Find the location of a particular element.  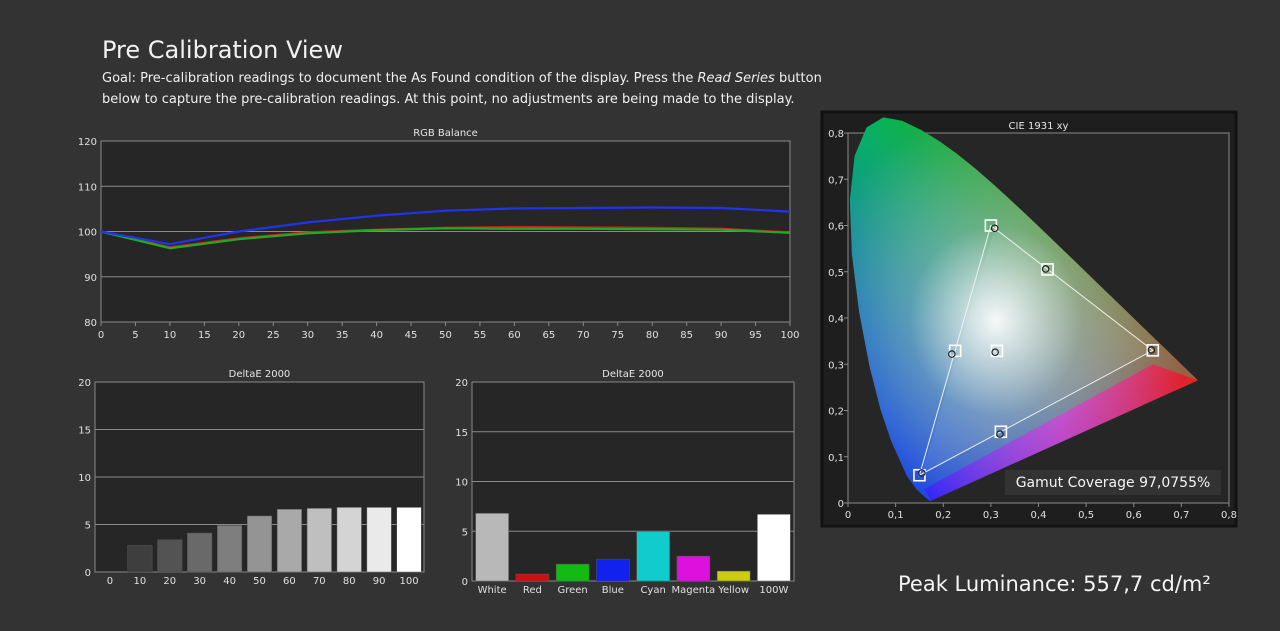

rgb-y-tick: 80 is located at coordinates (90, 323).